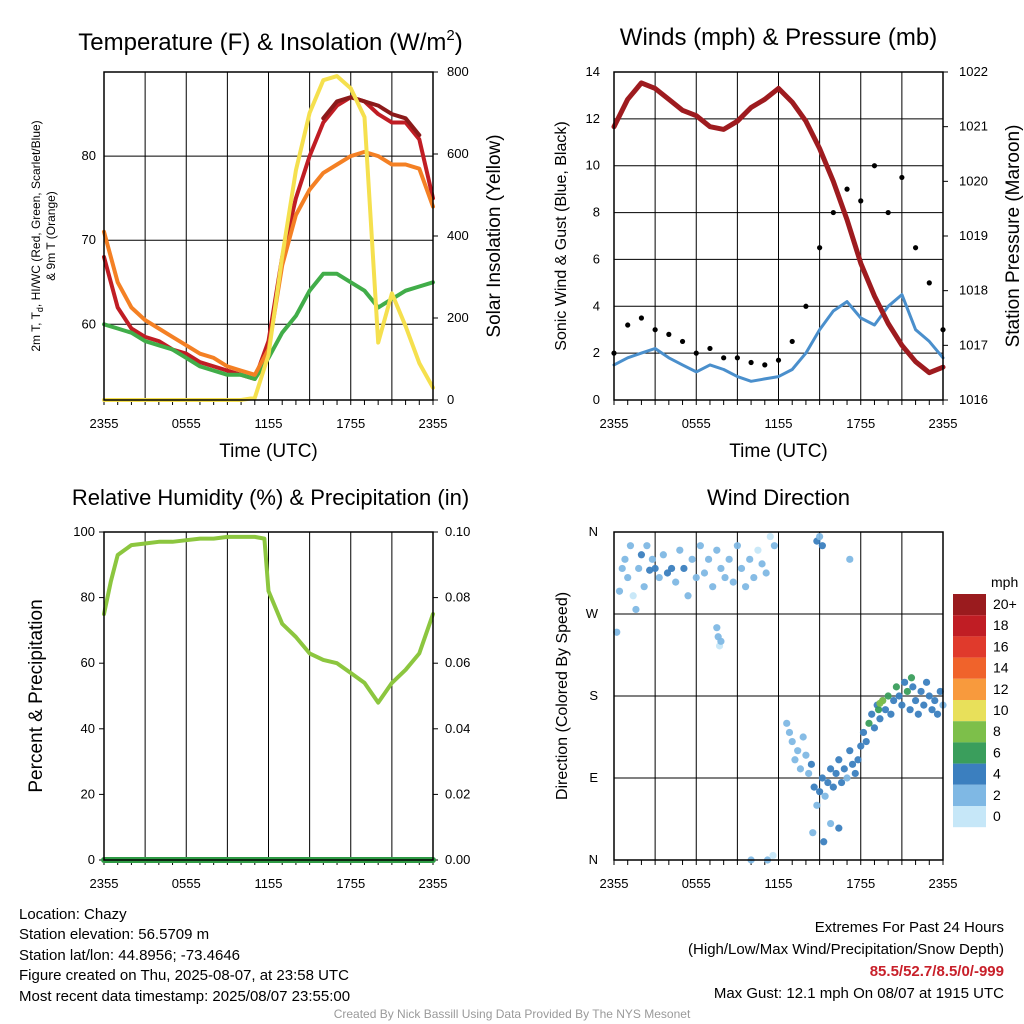 This screenshot has width=1024, height=1024. What do you see at coordinates (1001, 710) in the screenshot?
I see `legend-label: 10` at bounding box center [1001, 710].